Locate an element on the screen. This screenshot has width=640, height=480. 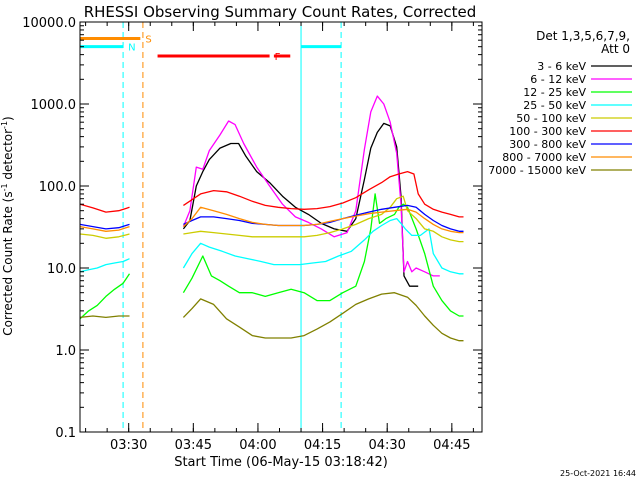
y-tick-label-6: 0.1 is located at coordinates (65, 433).